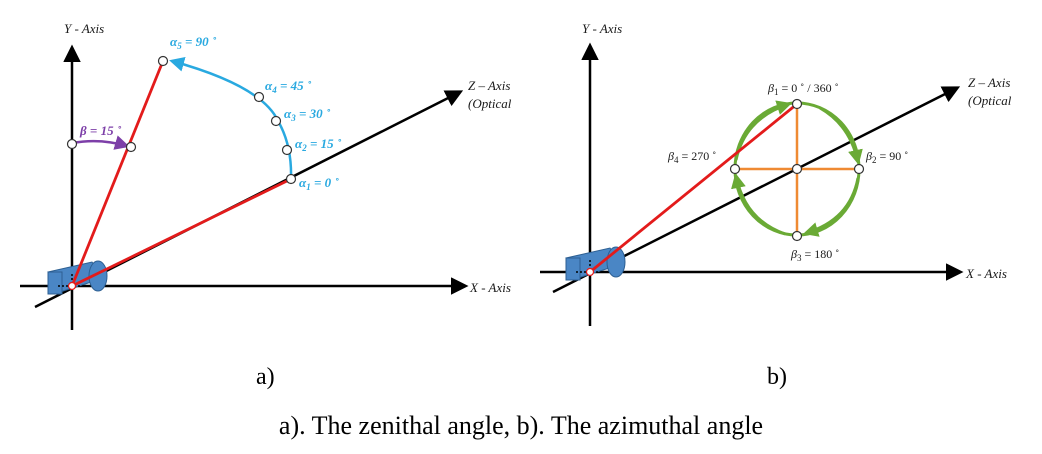 This screenshot has width=1042, height=454. What do you see at coordinates (814, 255) in the screenshot?
I see `beta-label-3: β3 = 180 ˚` at bounding box center [814, 255].